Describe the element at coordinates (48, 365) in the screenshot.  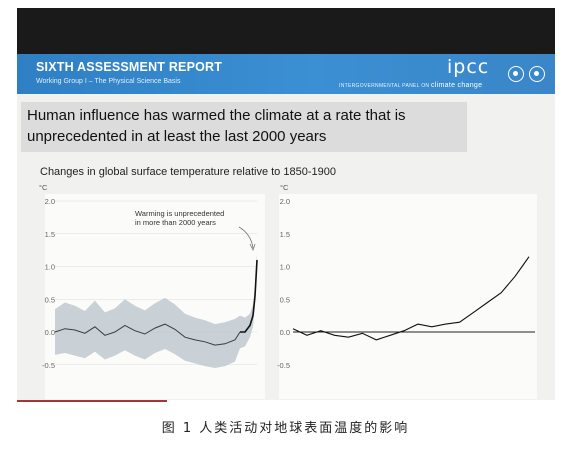
I see `left-y-tick-label: -0.5` at that location.